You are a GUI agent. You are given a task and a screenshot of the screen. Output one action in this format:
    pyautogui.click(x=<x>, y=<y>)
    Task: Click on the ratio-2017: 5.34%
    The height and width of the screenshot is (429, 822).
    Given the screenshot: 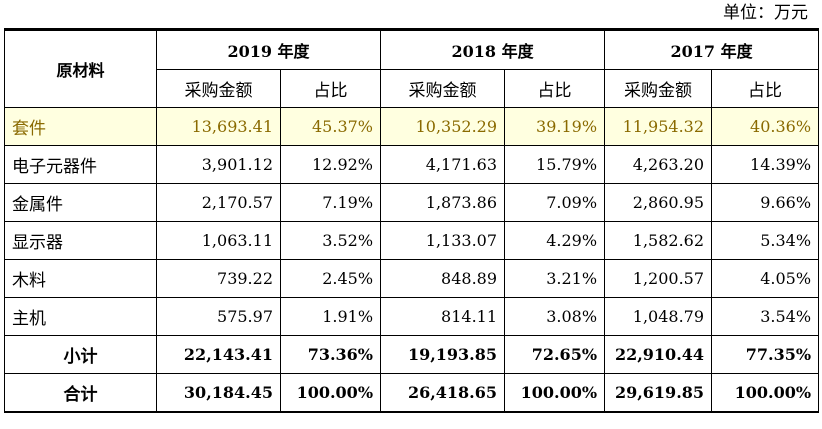 What is the action you would take?
    pyautogui.click(x=765, y=240)
    